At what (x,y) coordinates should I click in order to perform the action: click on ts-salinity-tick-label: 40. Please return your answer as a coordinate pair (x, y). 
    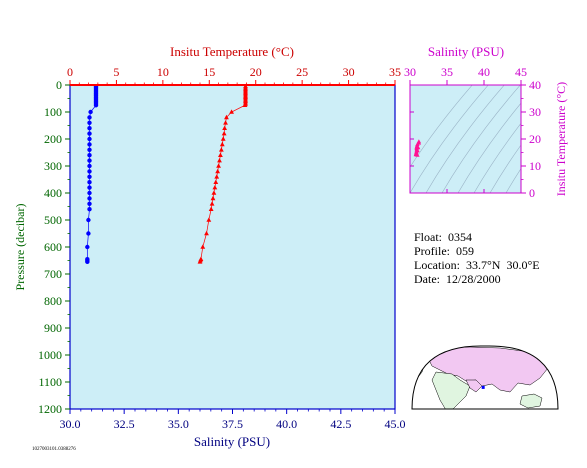
    Looking at the image, I should click on (484, 72).